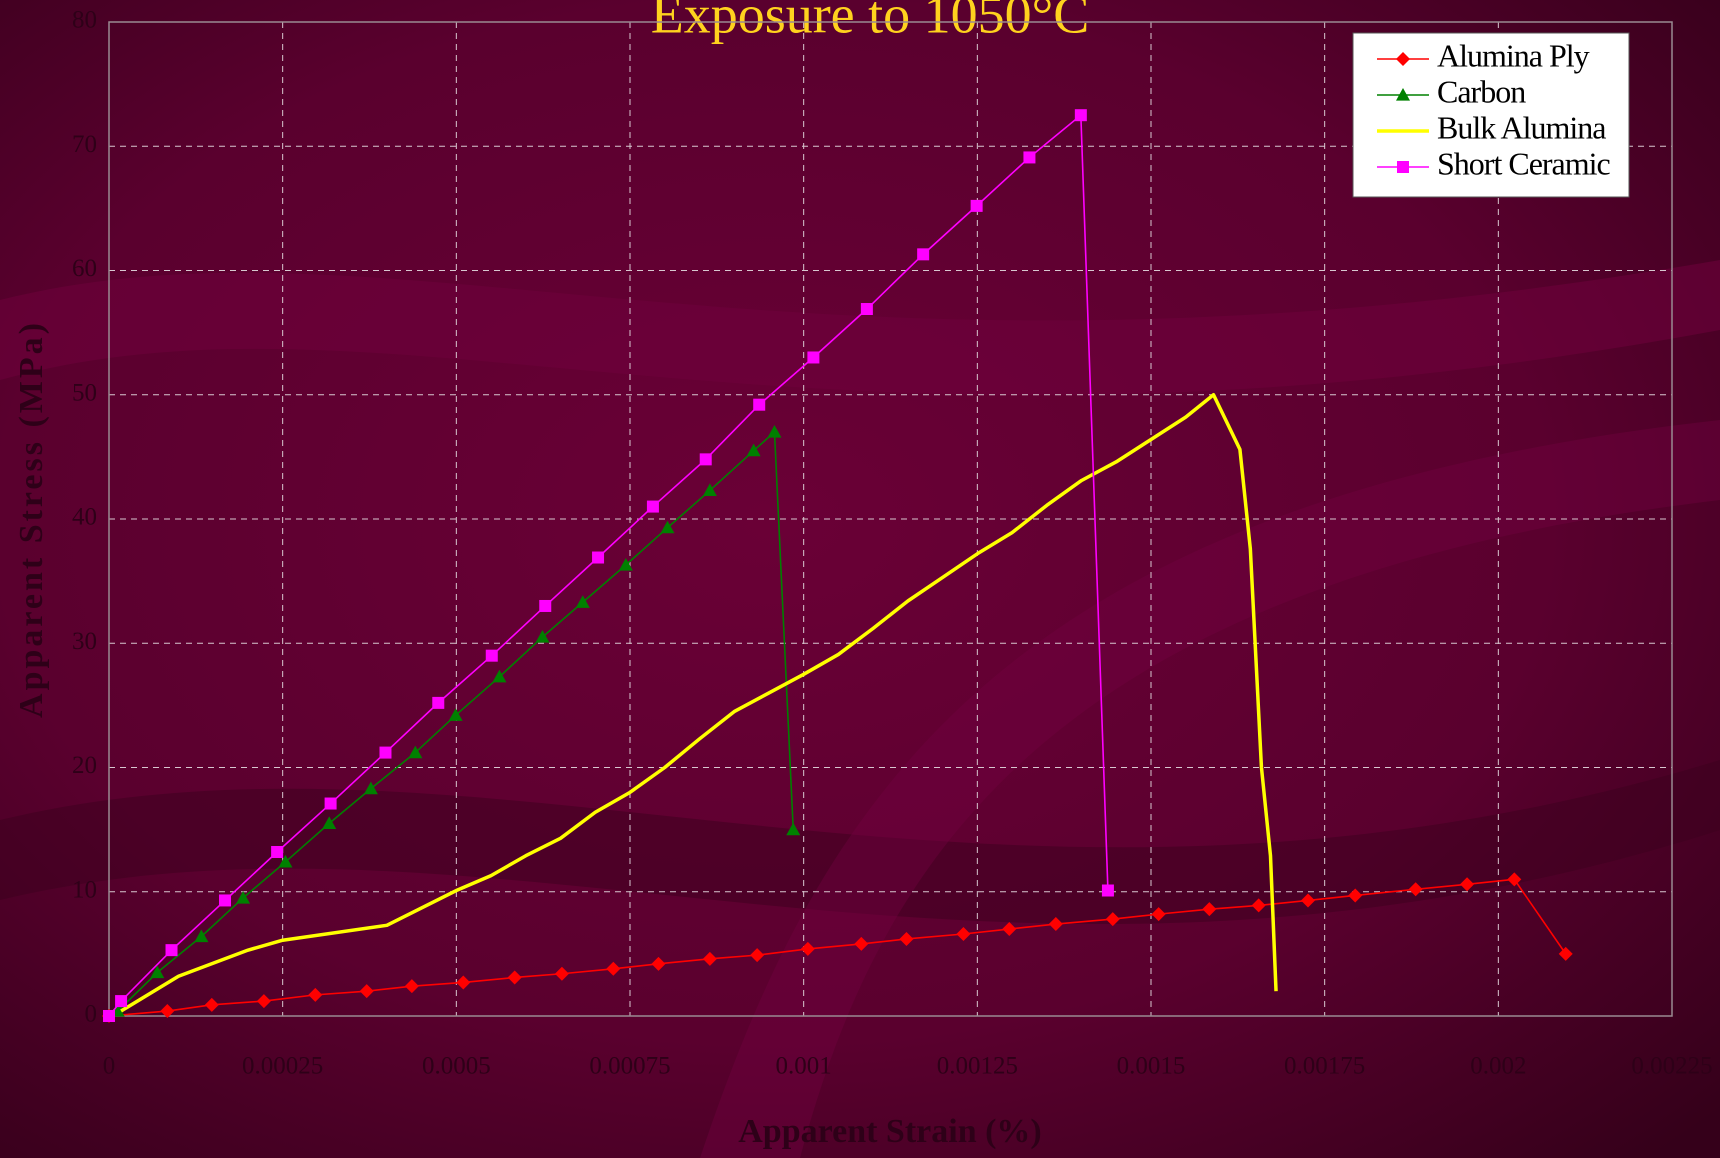 The image size is (1720, 1158). What do you see at coordinates (84, 20) in the screenshot?
I see `y-tick-label: 80` at bounding box center [84, 20].